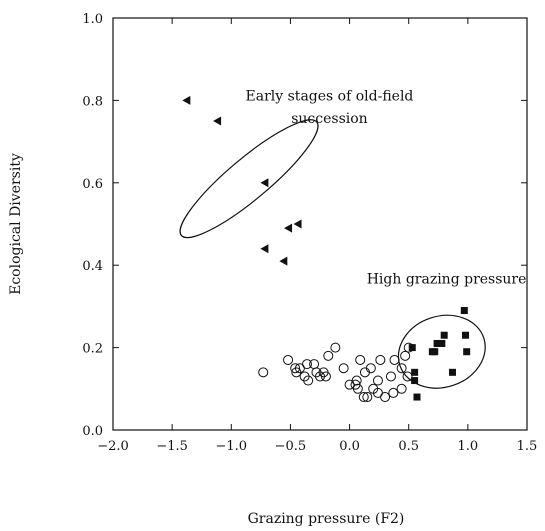 The width and height of the screenshot is (545, 531). What do you see at coordinates (231, 446) in the screenshot?
I see `x-tick-label: −1.0` at bounding box center [231, 446].